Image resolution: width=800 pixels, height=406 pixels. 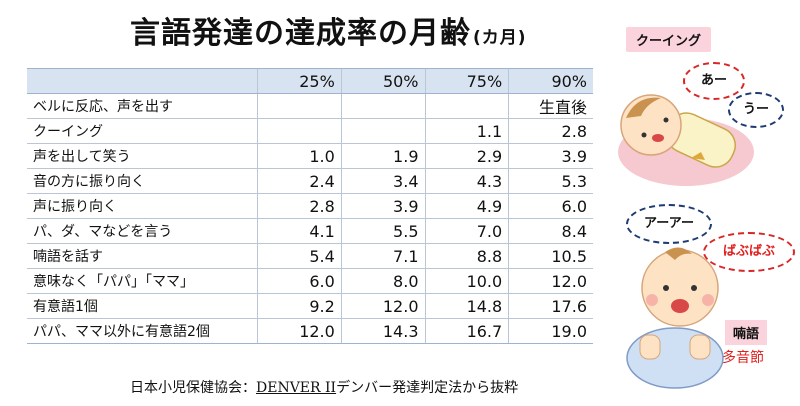 I want to click on cell-75: 16.7, so click(x=466, y=331).